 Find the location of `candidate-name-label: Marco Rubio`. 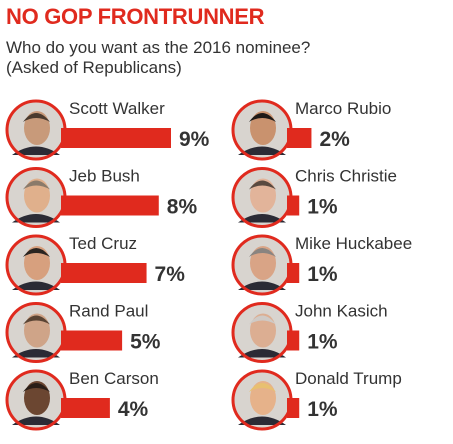

candidate-name-label: Marco Rubio is located at coordinates (343, 108).